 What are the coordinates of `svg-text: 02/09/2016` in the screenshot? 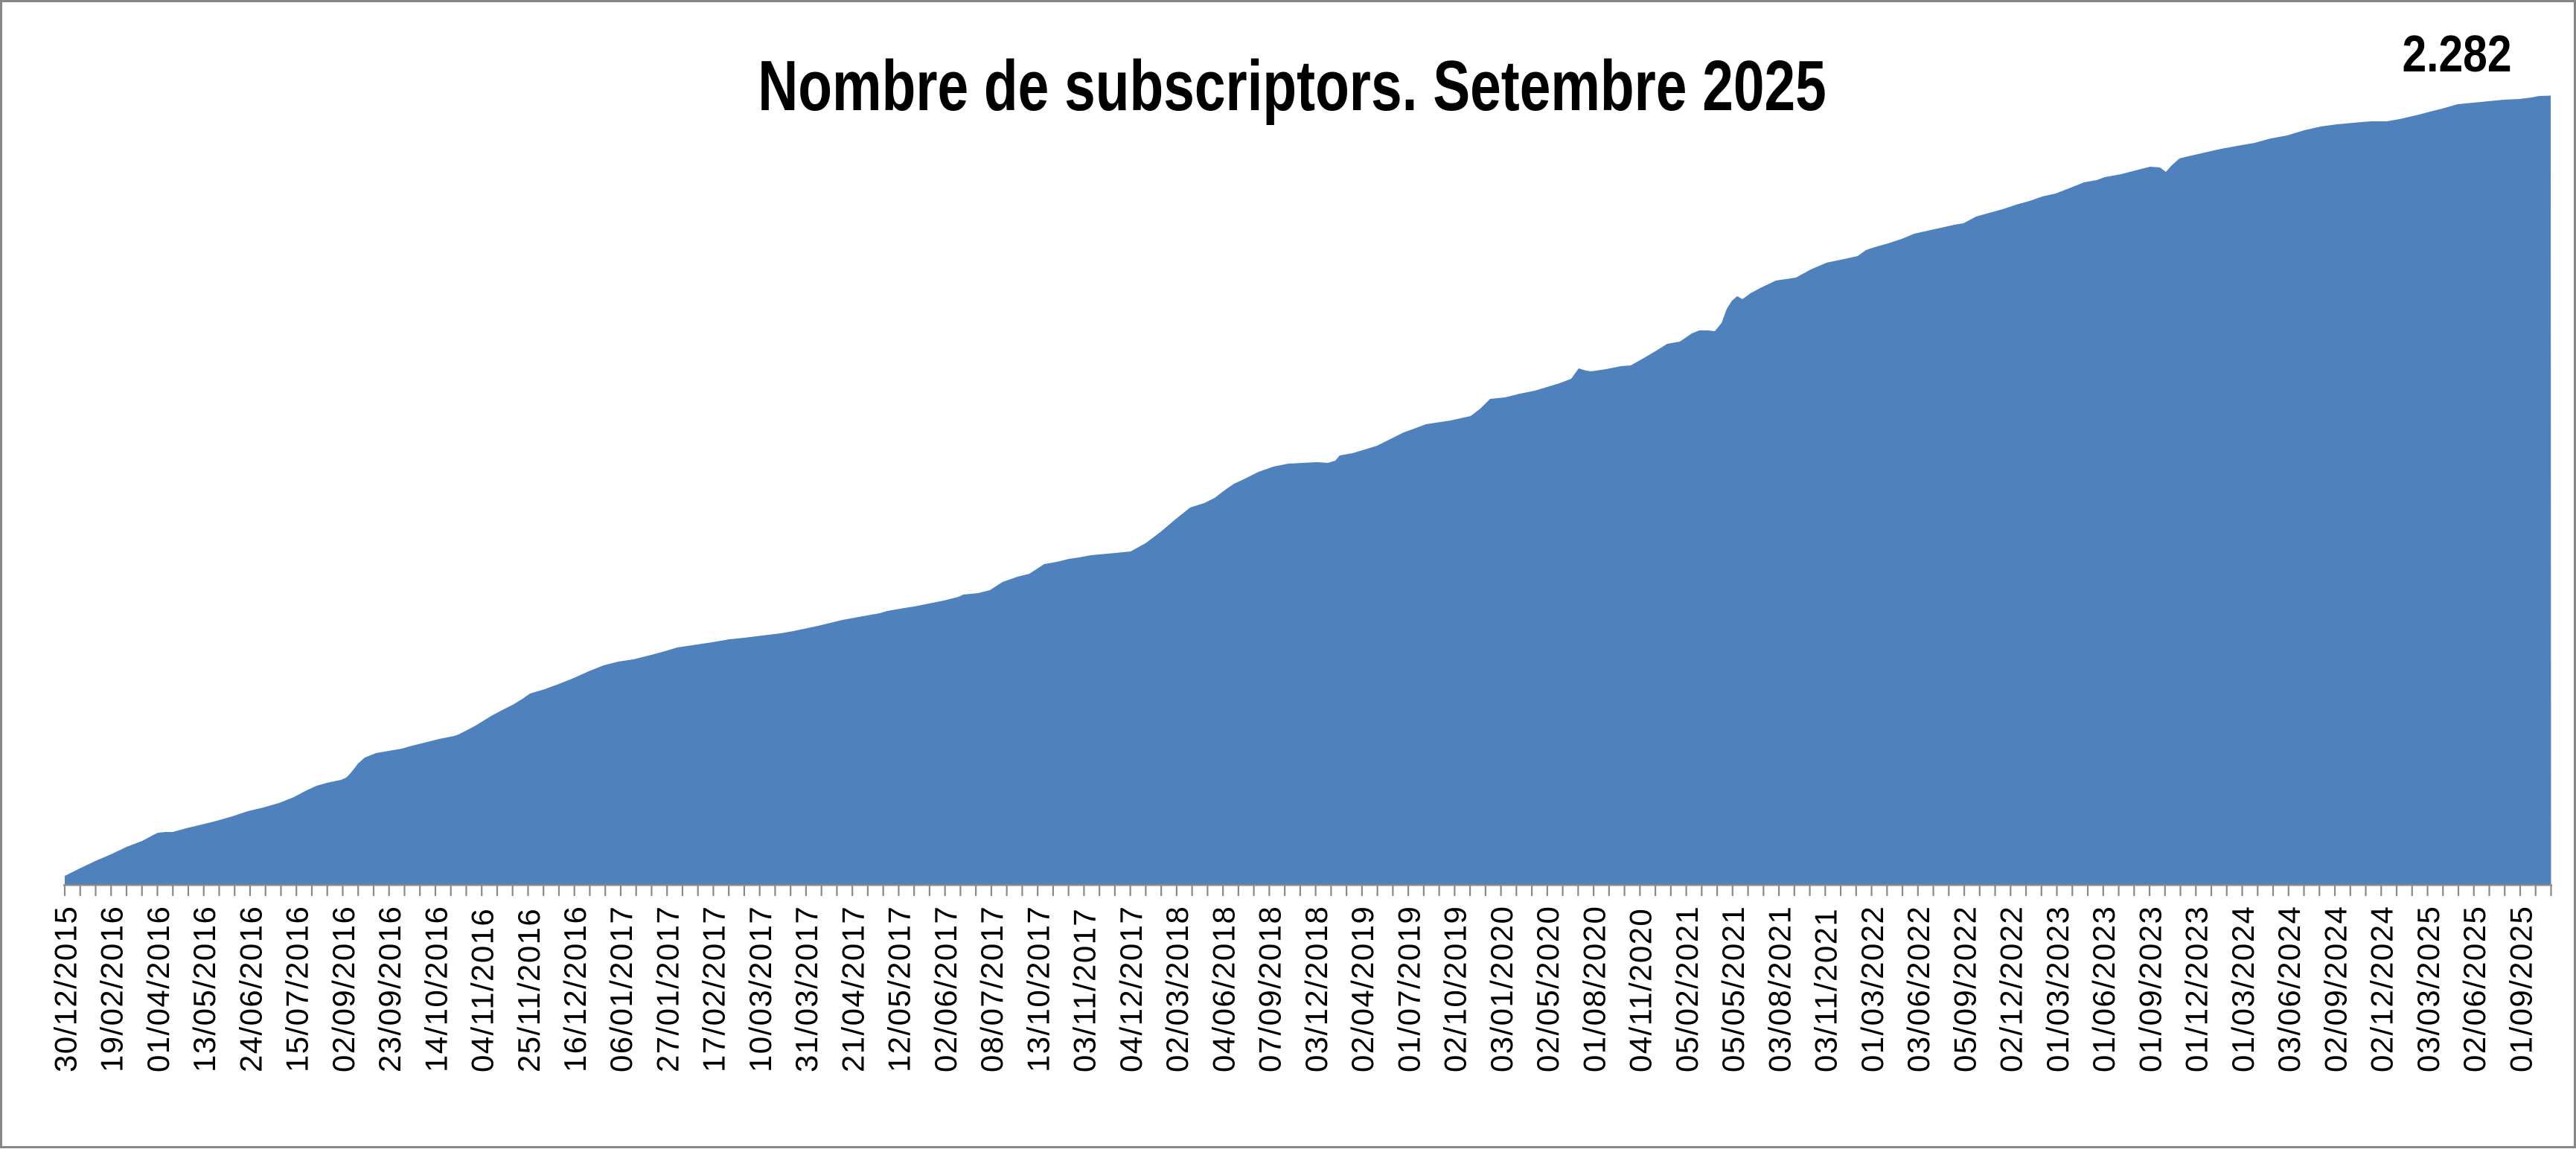 It's located at (343, 989).